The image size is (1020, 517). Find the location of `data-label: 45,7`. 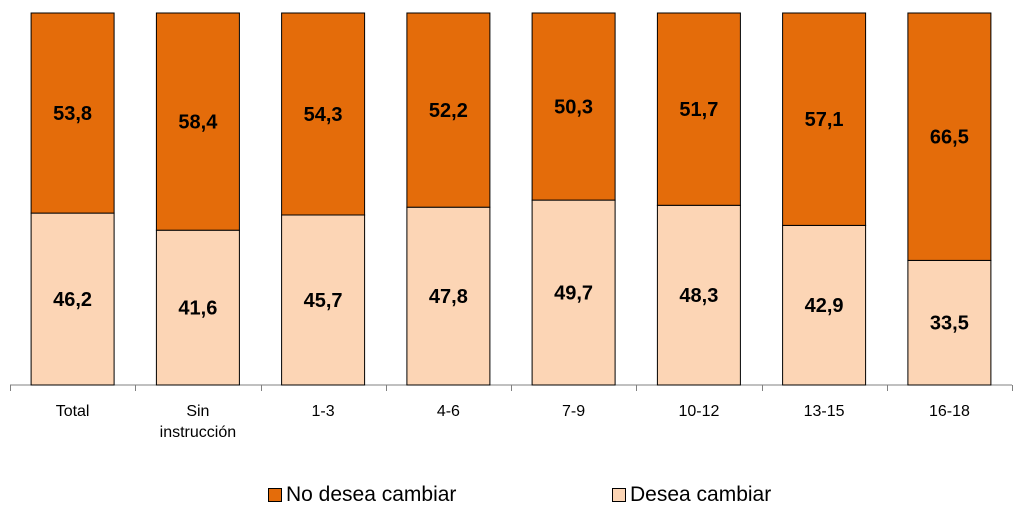

data-label: 45,7 is located at coordinates (323, 301).